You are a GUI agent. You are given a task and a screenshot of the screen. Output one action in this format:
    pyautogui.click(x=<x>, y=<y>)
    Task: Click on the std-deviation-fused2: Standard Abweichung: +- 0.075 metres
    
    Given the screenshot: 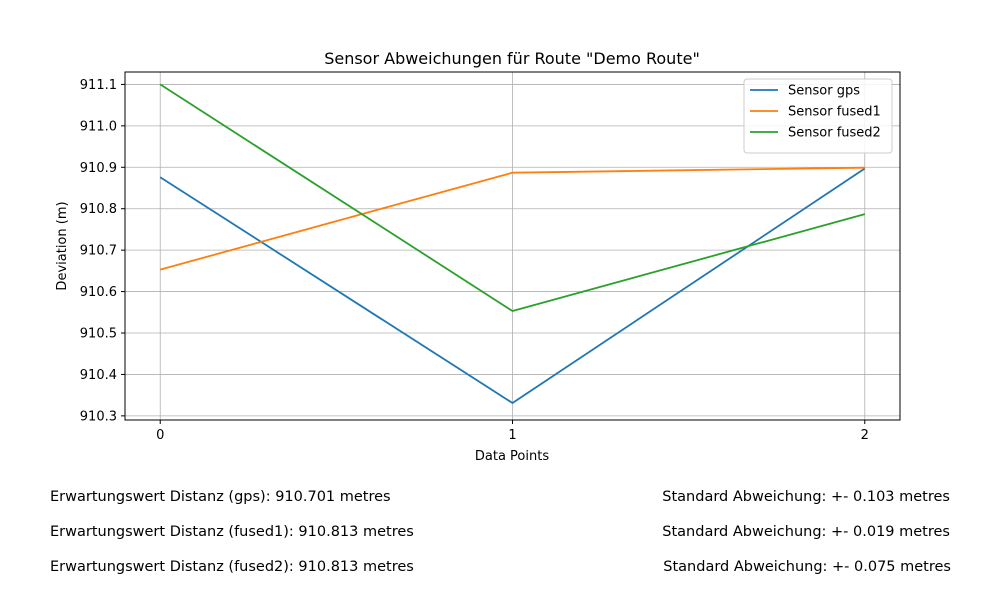 What is the action you would take?
    pyautogui.click(x=807, y=567)
    